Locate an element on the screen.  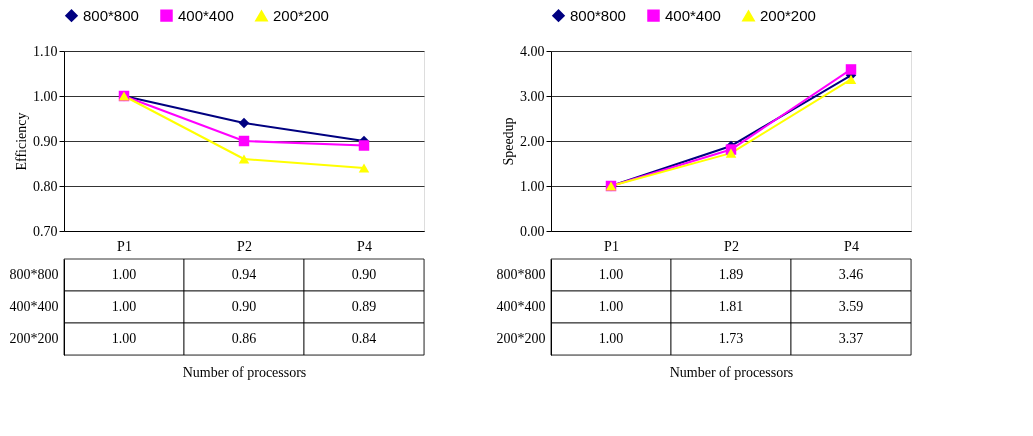
y-axis-title: Speedup is located at coordinates (508, 141).